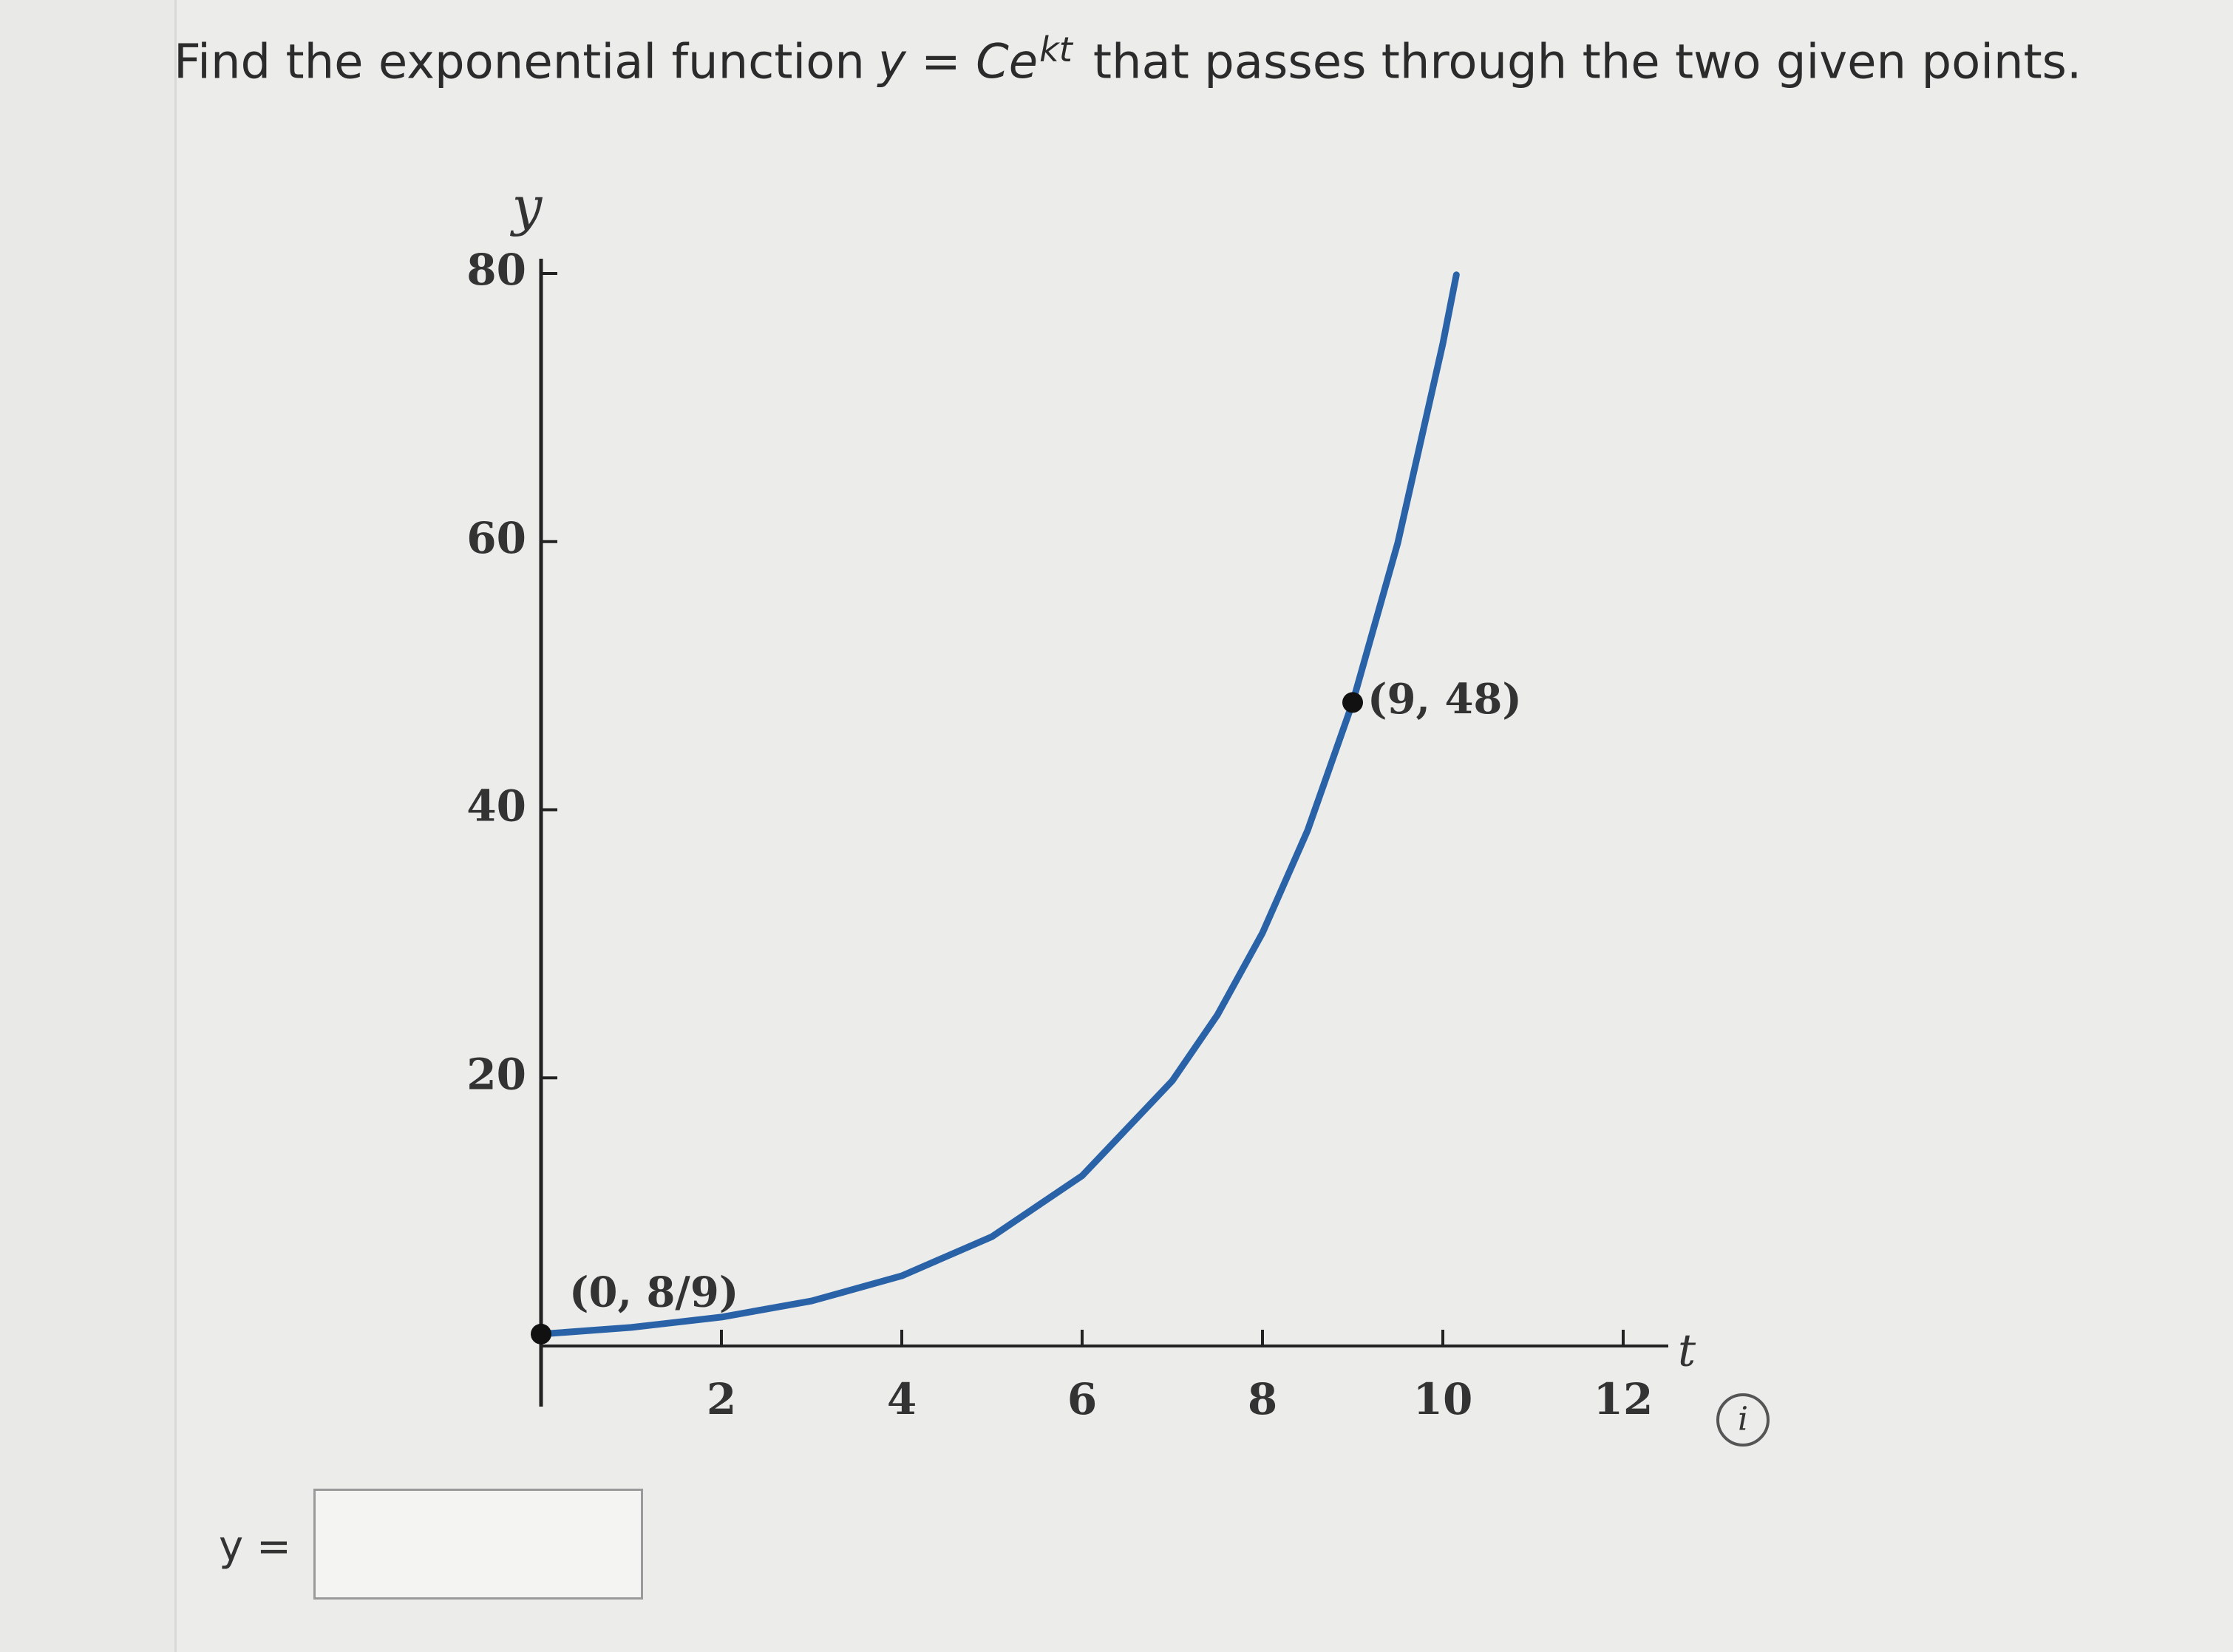  Describe the element at coordinates (478, 1544) in the screenshot. I see `answer-input` at that location.